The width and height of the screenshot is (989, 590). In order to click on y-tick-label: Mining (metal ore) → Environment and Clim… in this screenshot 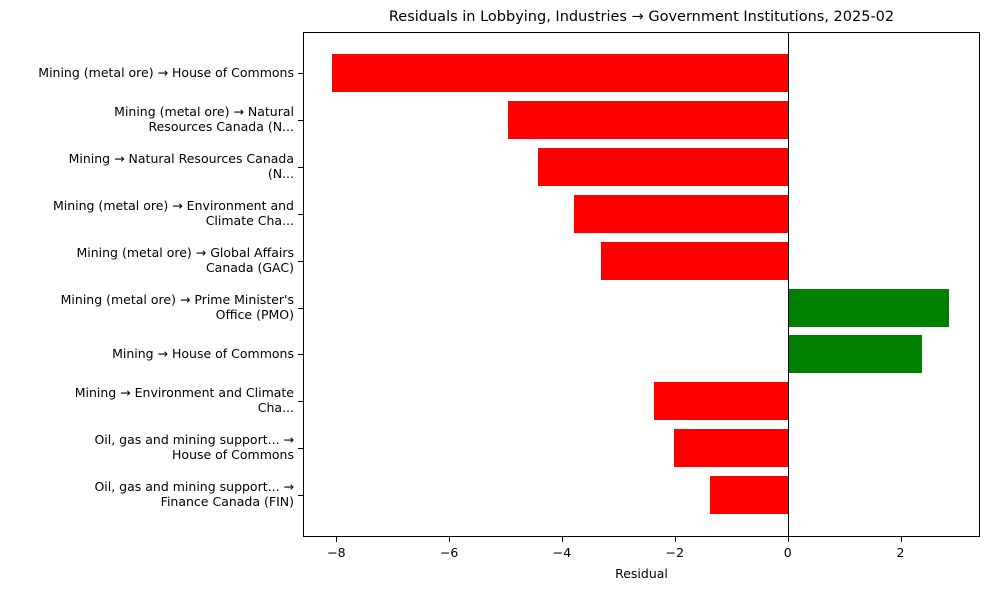, I will do `click(173, 212)`.